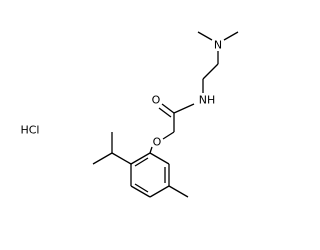 The width and height of the screenshot is (320, 250). Describe the element at coordinates (218, 45) in the screenshot. I see `atom-label: N` at that location.